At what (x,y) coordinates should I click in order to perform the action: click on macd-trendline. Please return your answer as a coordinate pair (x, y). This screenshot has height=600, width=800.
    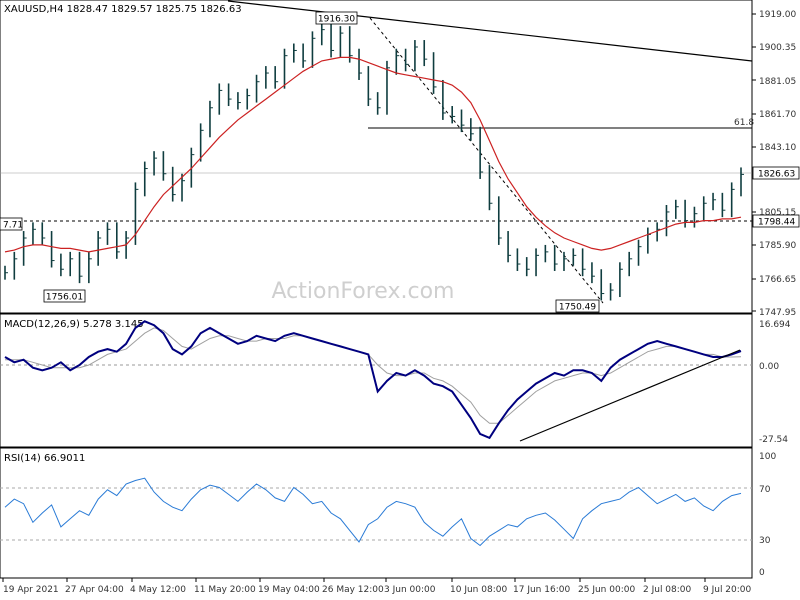
    Looking at the image, I should click on (630, 395).